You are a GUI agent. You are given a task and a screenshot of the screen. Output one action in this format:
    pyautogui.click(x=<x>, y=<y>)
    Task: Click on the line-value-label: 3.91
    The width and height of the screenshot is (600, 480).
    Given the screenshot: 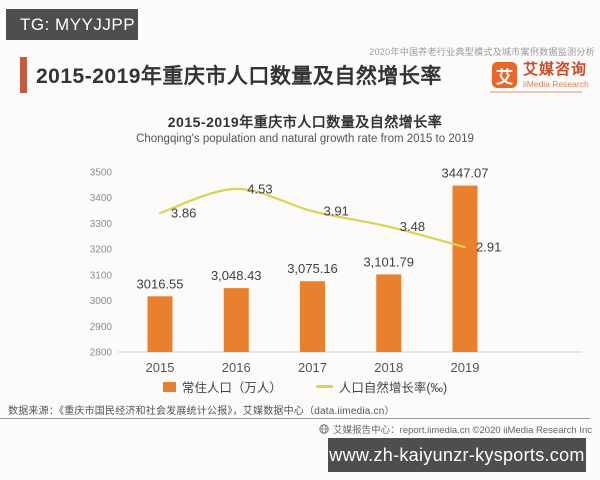 What is the action you would take?
    pyautogui.click(x=336, y=211)
    